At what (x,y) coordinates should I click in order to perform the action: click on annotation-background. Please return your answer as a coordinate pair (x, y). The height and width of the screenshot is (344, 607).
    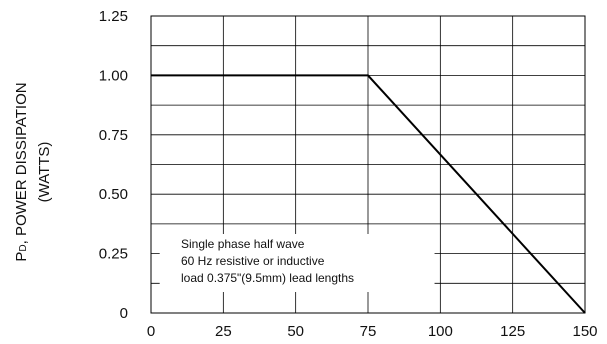
    Looking at the image, I should click on (297, 263).